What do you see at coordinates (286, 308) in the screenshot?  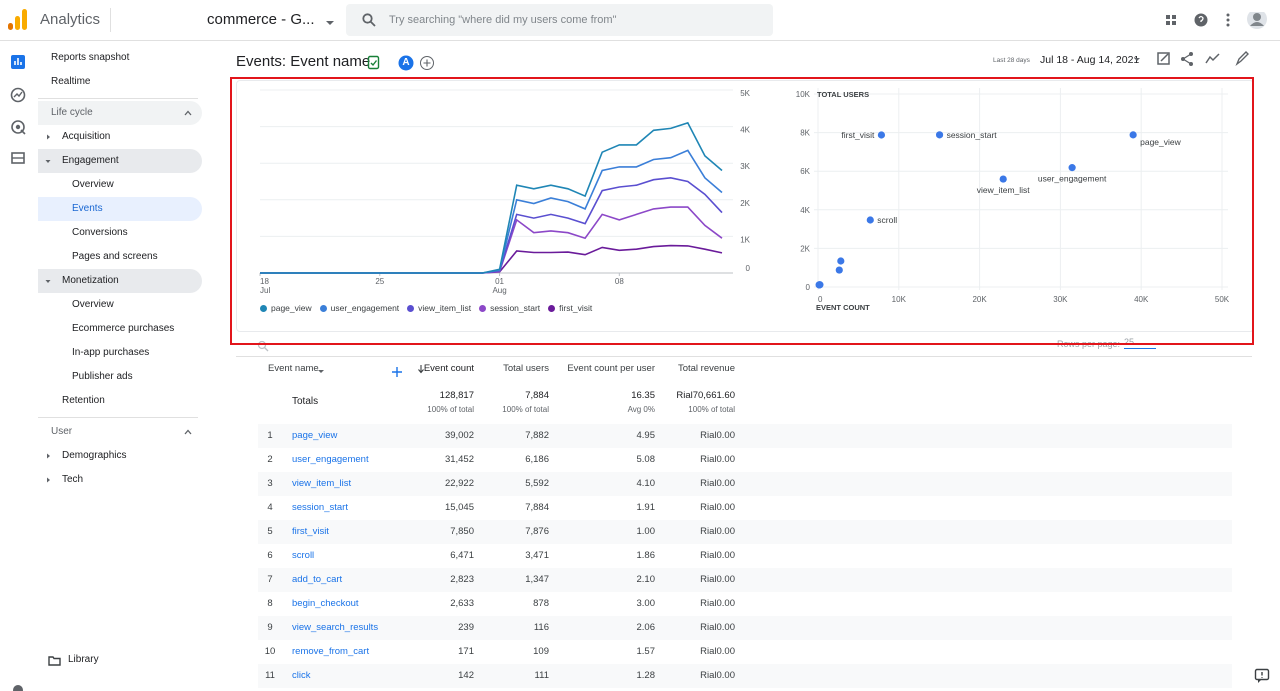 I see `legend-item: page_view` at bounding box center [286, 308].